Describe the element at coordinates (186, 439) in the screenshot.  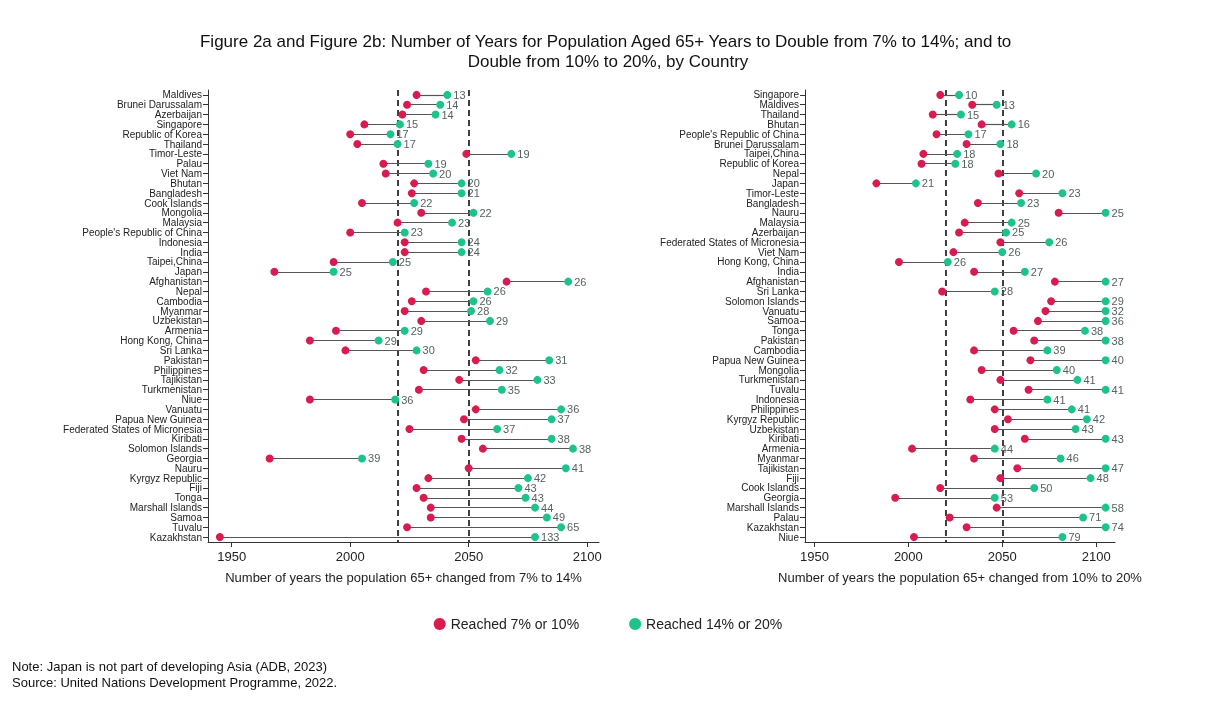
I see `y-tick-label: Kiribati` at that location.